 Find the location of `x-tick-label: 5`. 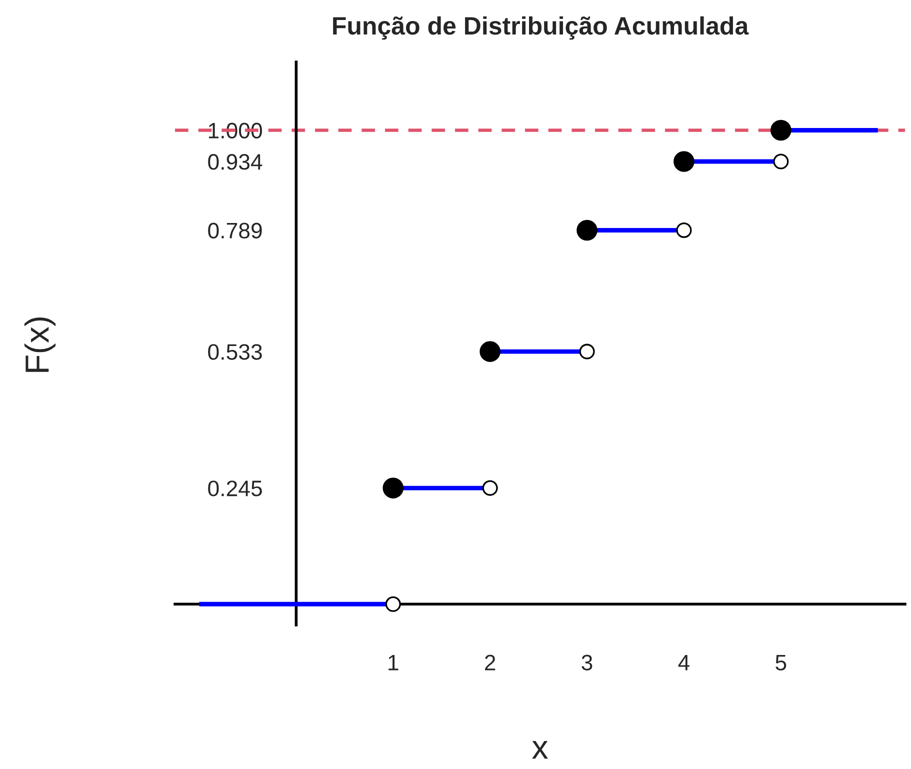

x-tick-label: 5 is located at coordinates (781, 662).